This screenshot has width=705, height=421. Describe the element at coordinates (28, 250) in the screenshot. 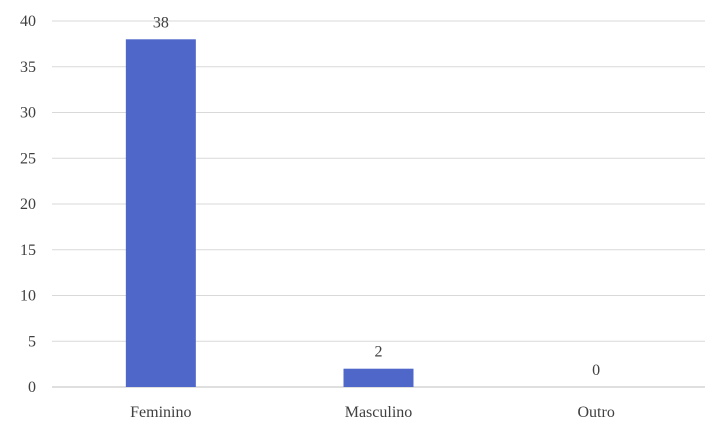

I see `y-tick-label: 15` at that location.